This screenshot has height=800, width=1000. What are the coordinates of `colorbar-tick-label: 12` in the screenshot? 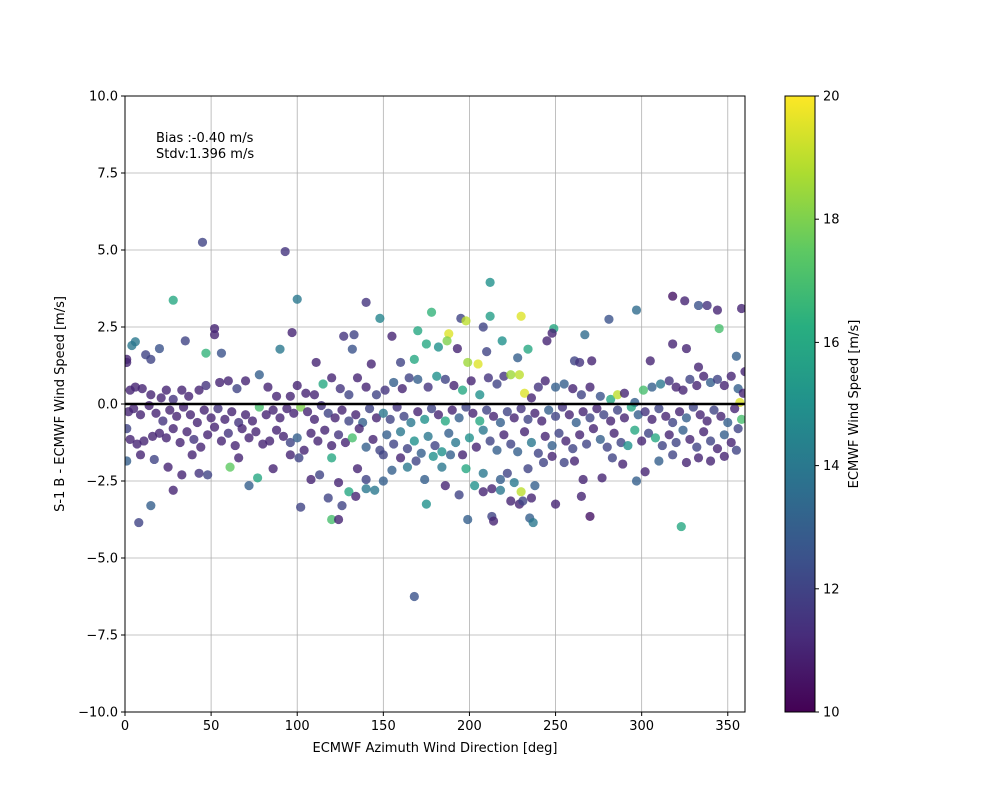 It's located at (831, 589).